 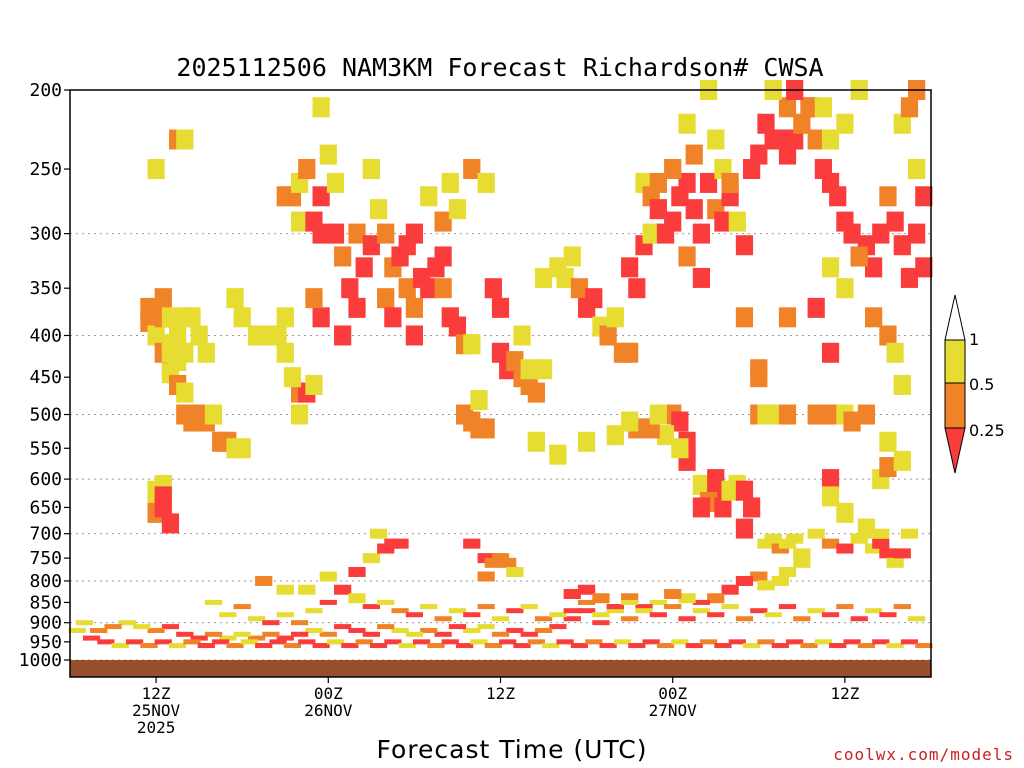 I want to click on y-tick-label-450: 450, so click(x=45, y=377).